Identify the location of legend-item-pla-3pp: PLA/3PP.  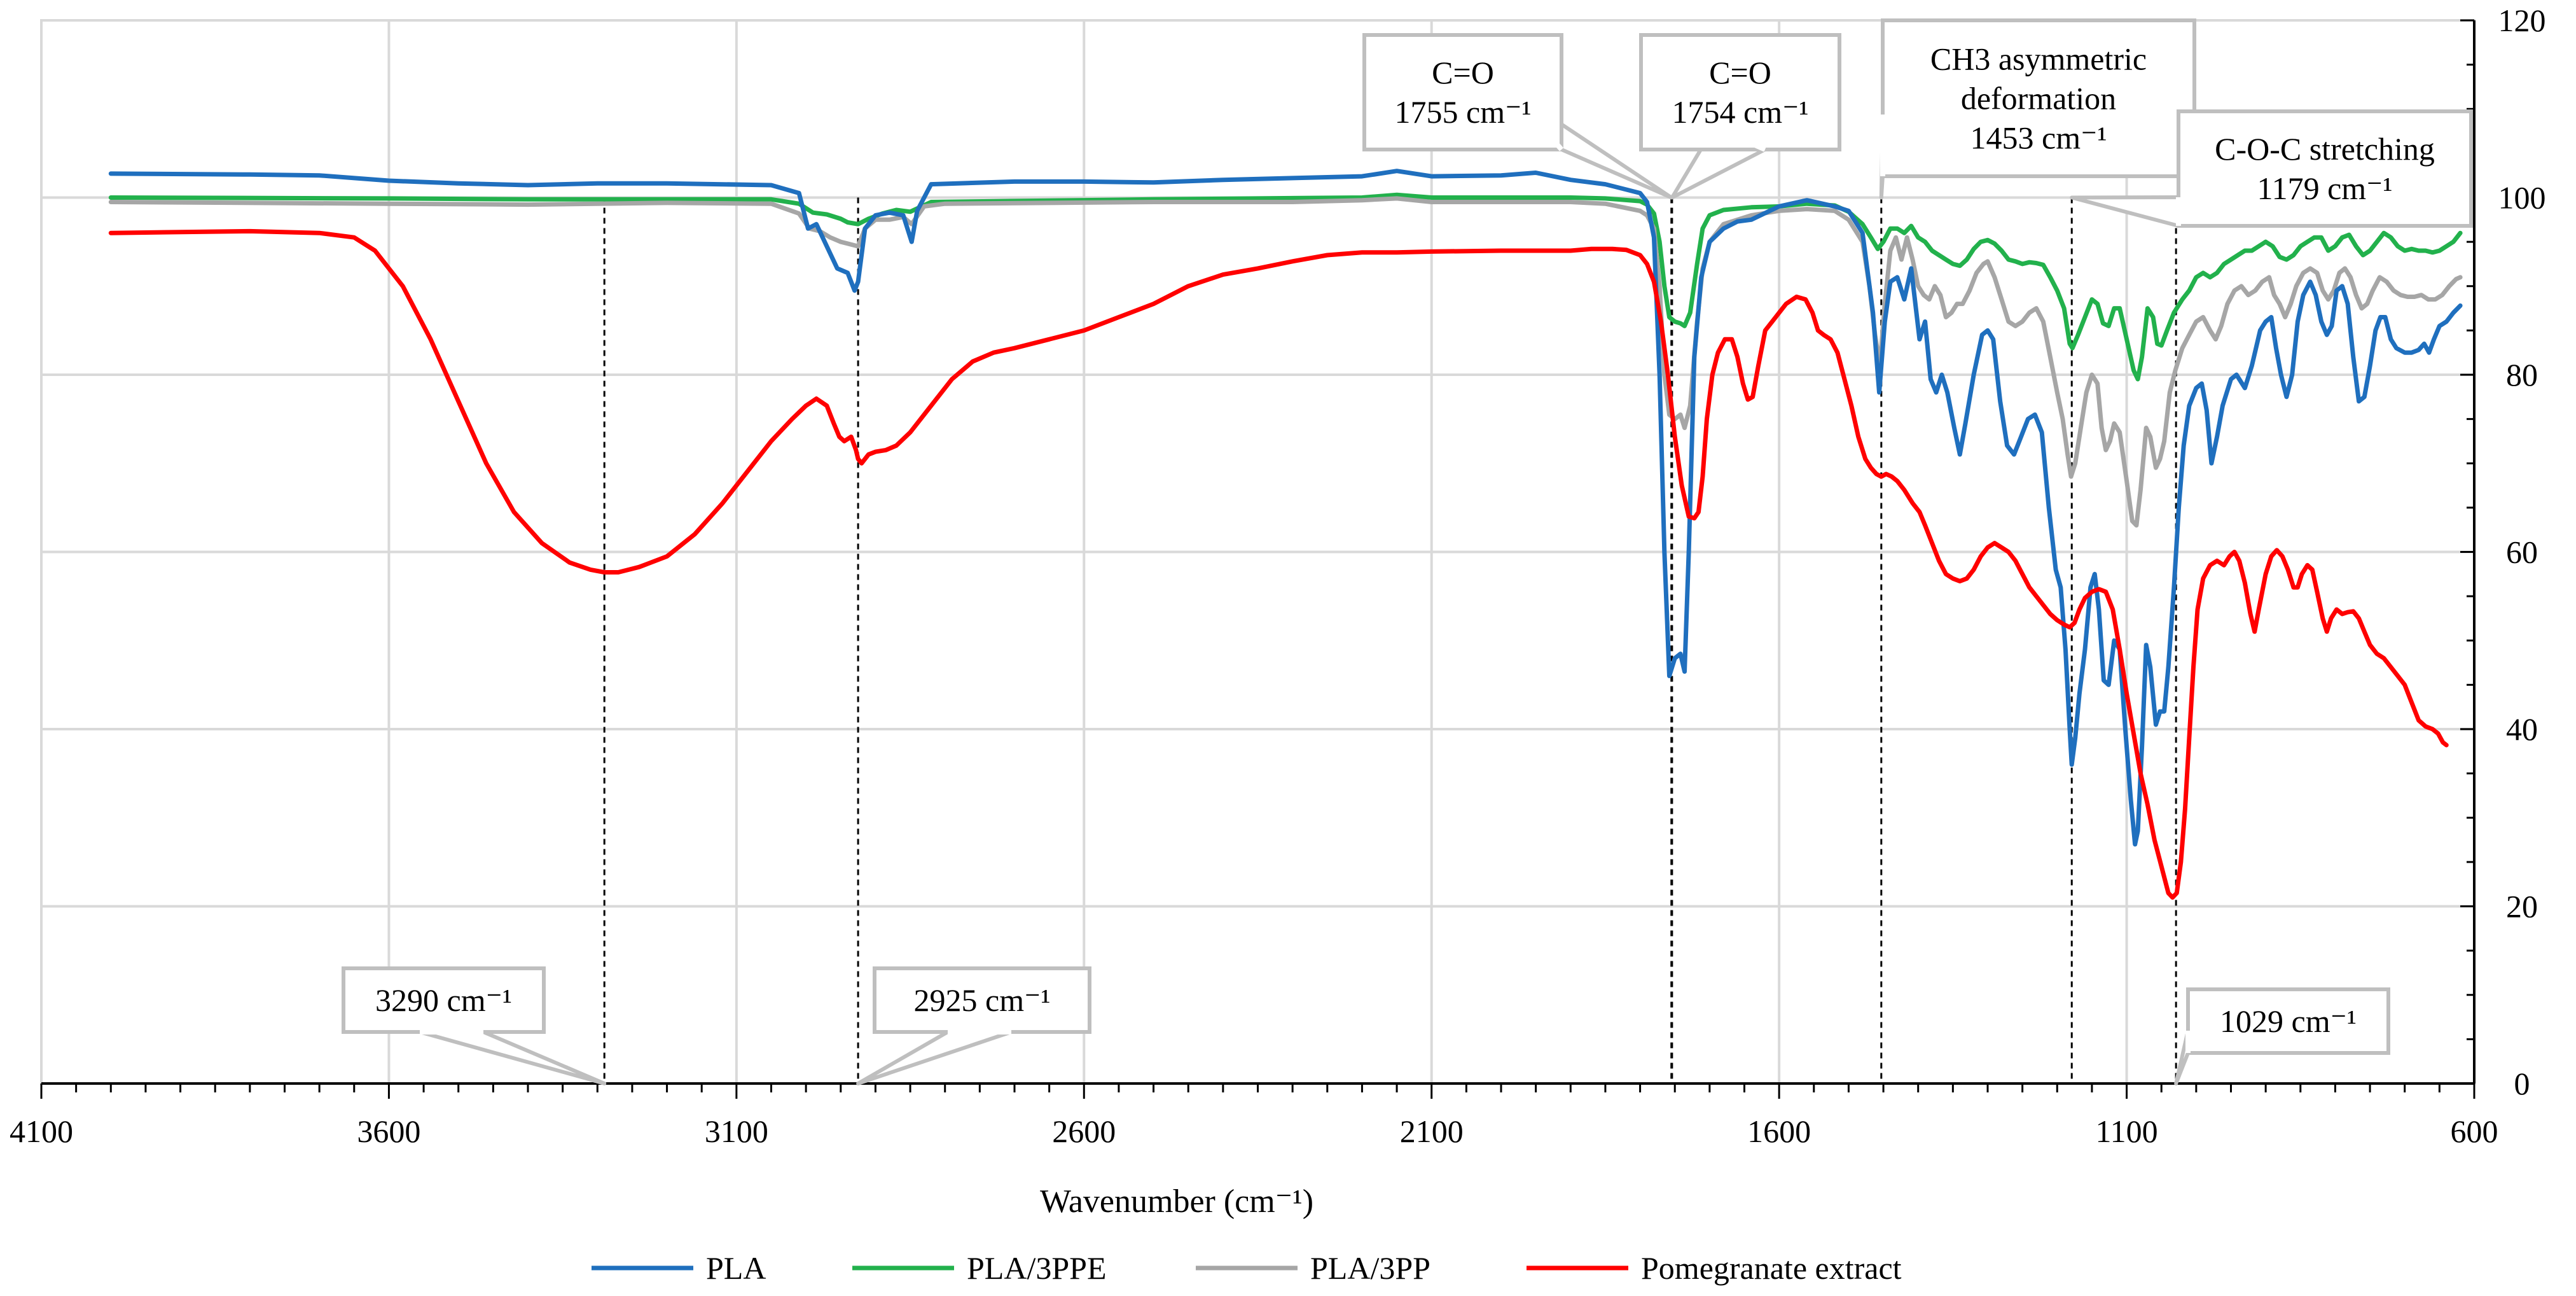
(1313, 1268).